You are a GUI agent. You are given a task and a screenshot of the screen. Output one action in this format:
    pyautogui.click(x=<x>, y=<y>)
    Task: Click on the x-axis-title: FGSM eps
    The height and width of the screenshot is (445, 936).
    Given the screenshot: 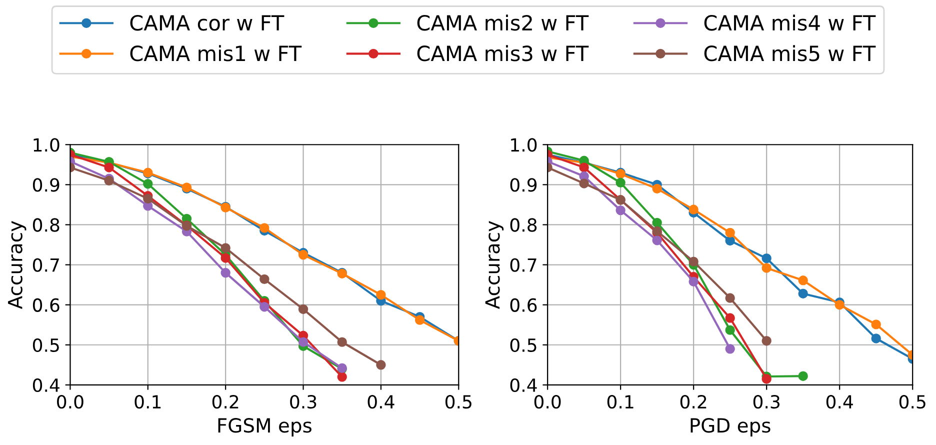 What is the action you would take?
    pyautogui.click(x=265, y=427)
    